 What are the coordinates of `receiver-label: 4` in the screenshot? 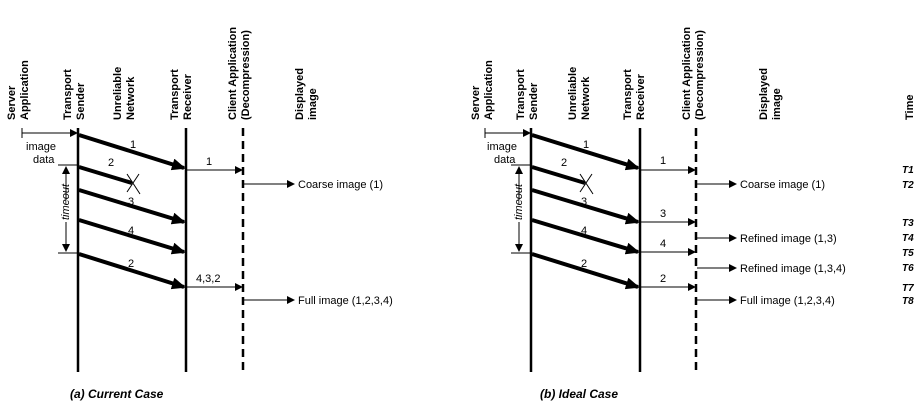 It's located at (663, 244).